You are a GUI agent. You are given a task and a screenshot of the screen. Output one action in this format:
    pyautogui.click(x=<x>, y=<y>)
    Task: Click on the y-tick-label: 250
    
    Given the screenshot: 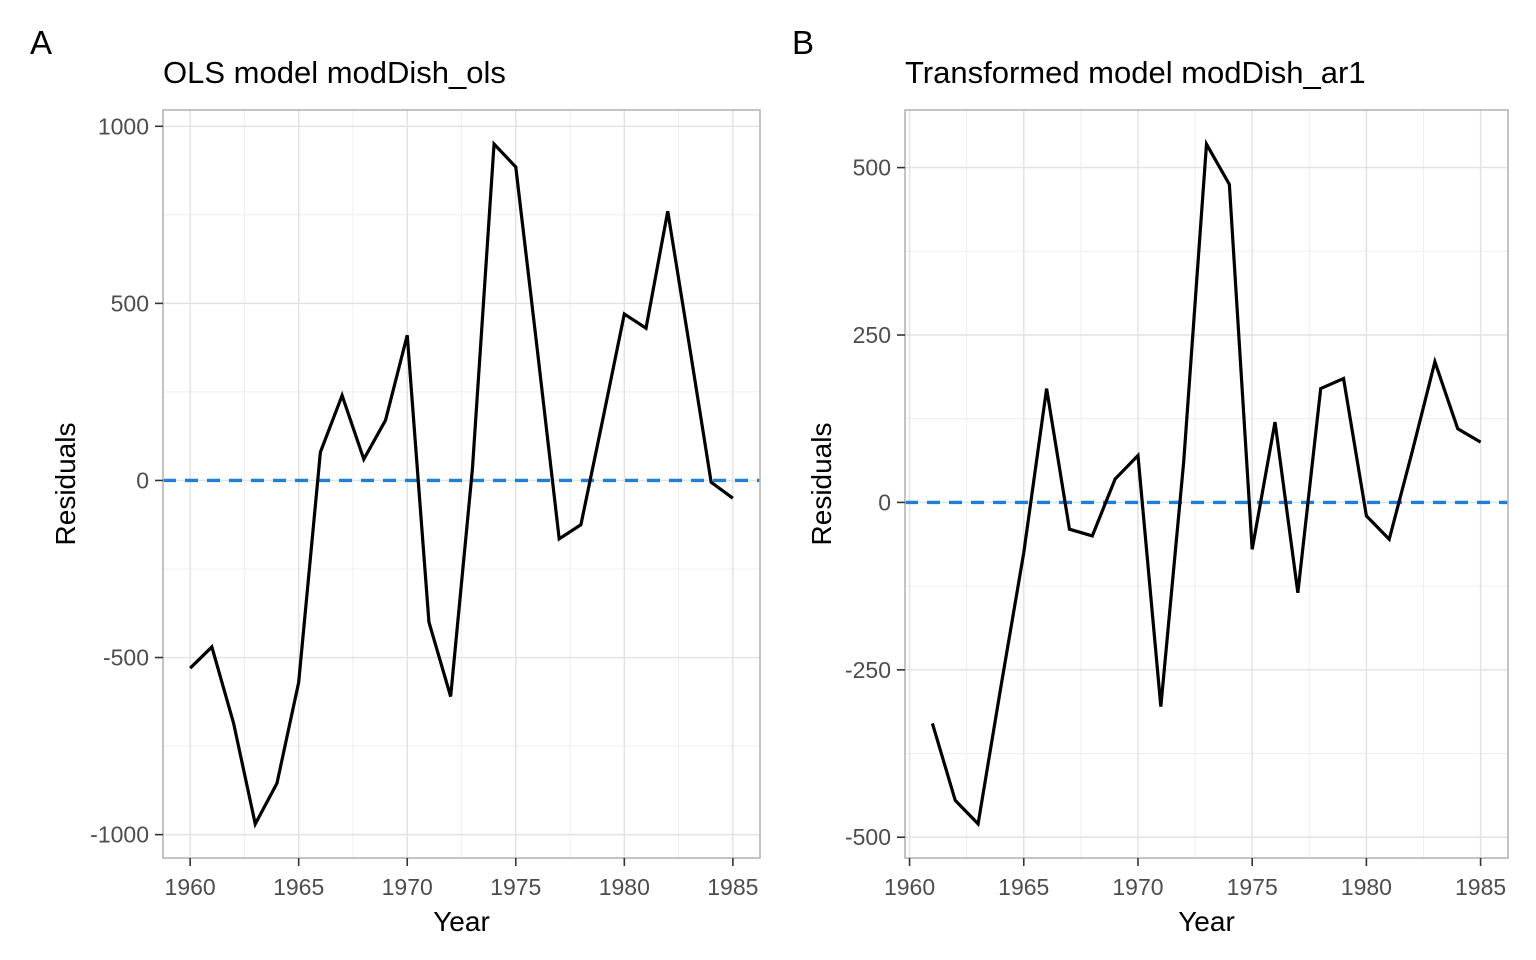 What is the action you would take?
    pyautogui.click(x=872, y=335)
    